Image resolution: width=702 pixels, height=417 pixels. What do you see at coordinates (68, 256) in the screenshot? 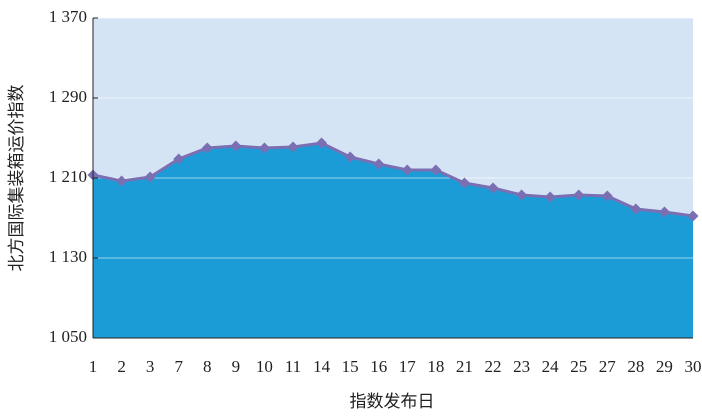
I see `y-tick-label: 1 130` at bounding box center [68, 256].